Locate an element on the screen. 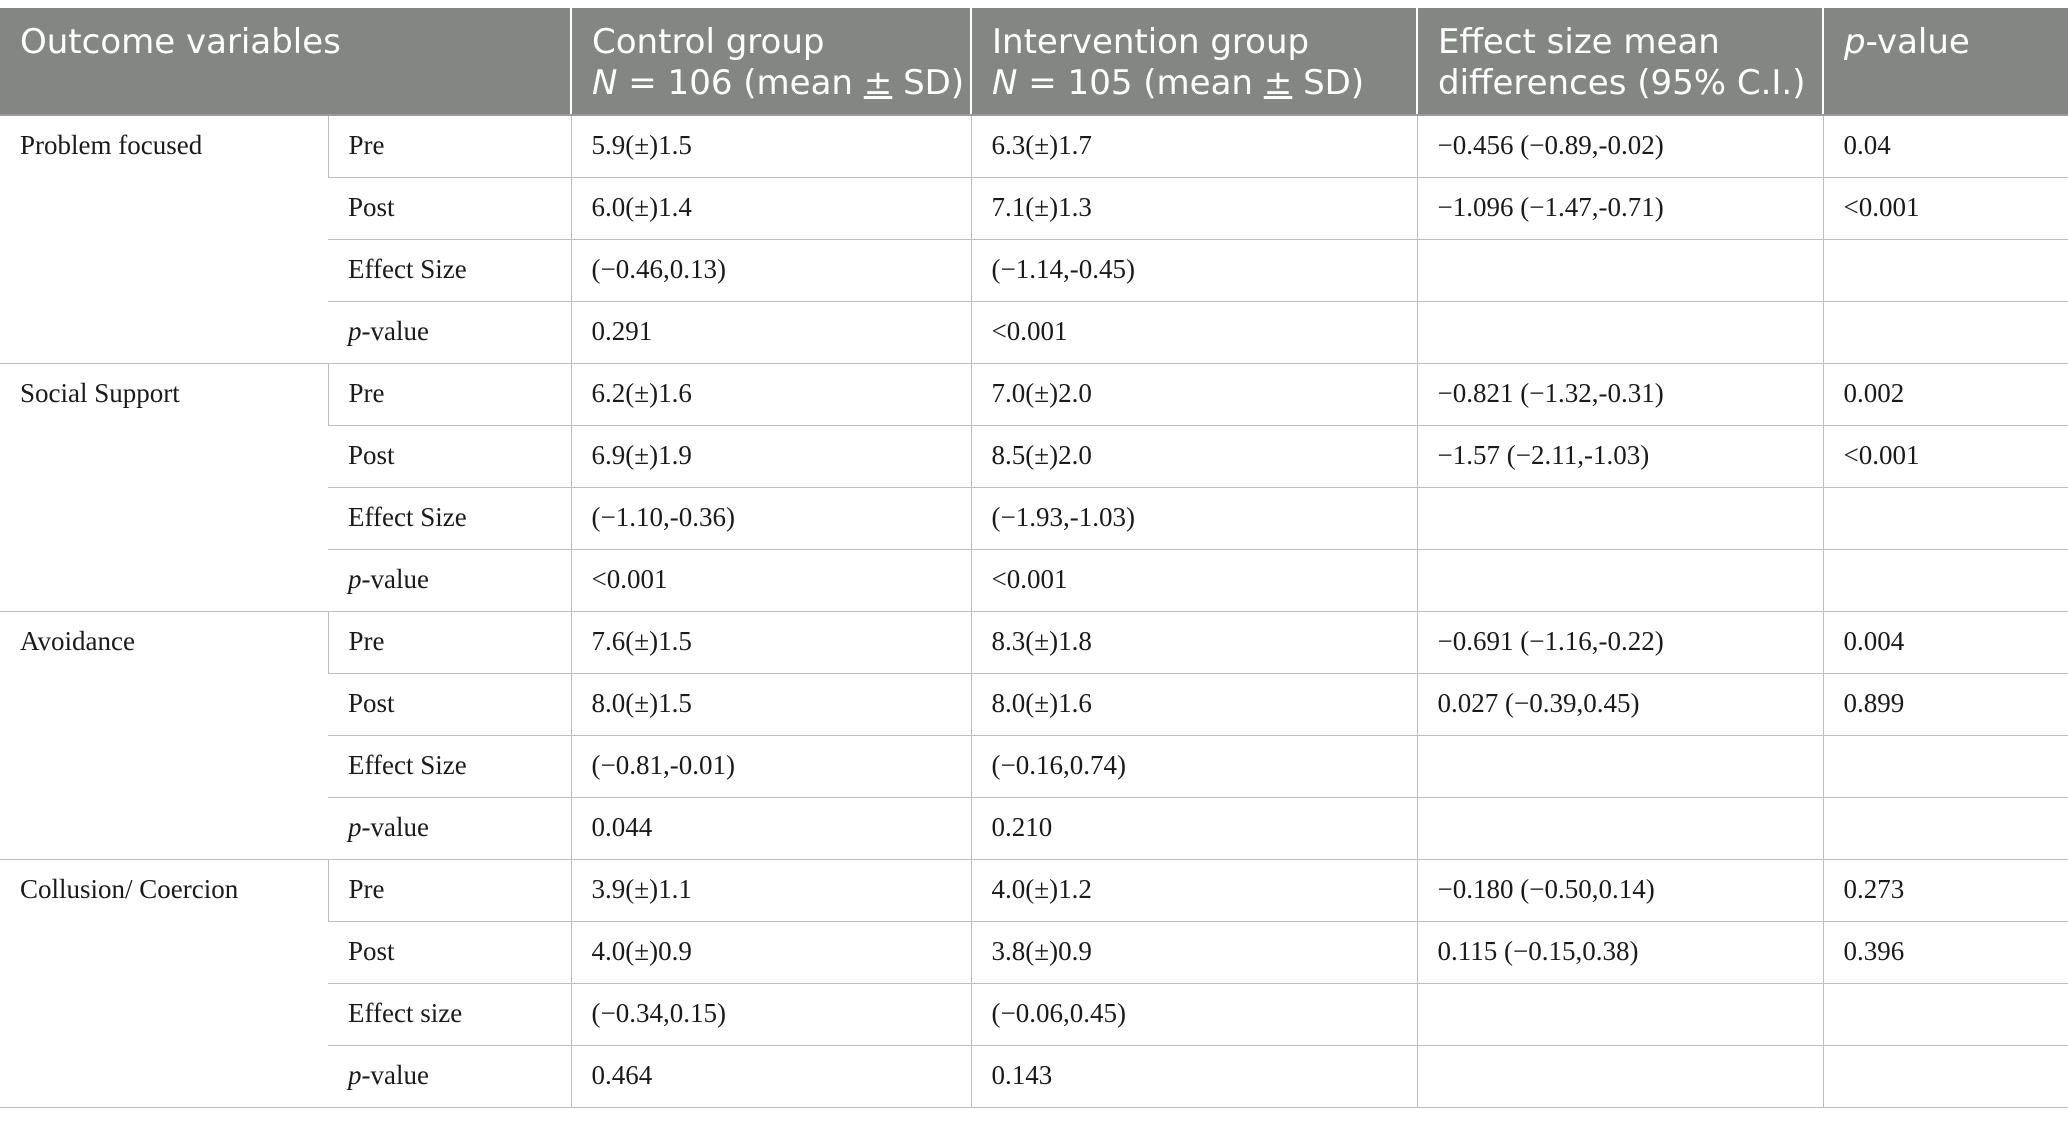  effect-size-cell: 0.115 (−0.15,0.38) is located at coordinates (1620, 951).